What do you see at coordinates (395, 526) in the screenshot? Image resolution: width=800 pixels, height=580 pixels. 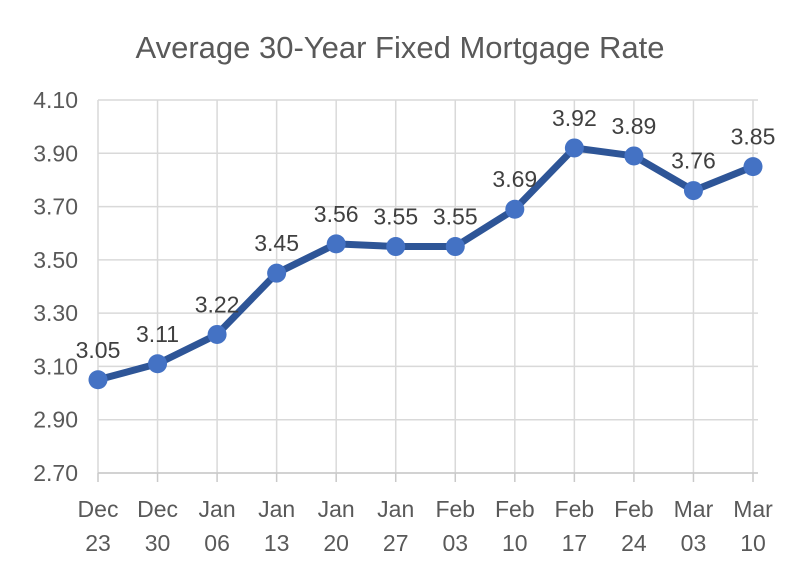 I see `x-axis-tick-label: Jan 27` at bounding box center [395, 526].